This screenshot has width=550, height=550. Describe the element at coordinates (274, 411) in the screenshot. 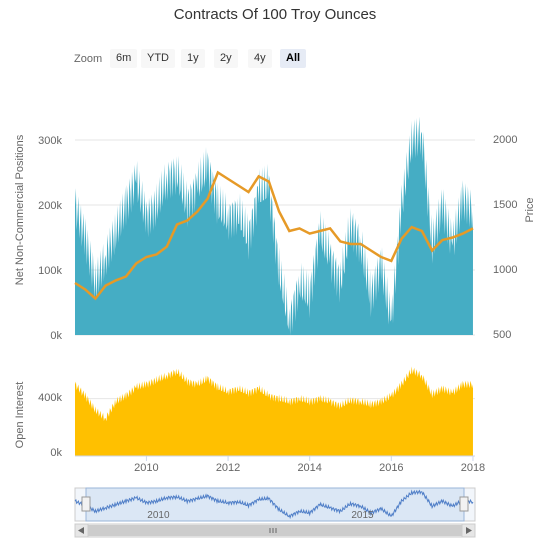

I see `open-interest-area` at that location.